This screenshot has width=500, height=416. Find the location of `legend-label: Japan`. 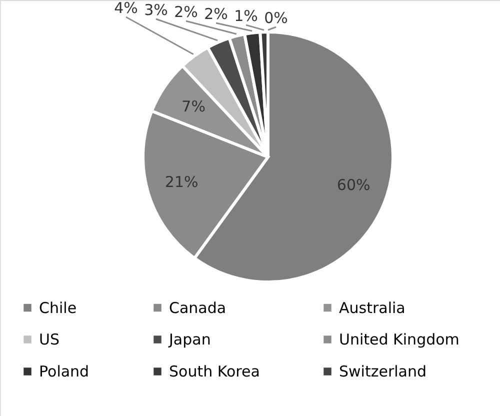

legend-label: Japan is located at coordinates (189, 339).